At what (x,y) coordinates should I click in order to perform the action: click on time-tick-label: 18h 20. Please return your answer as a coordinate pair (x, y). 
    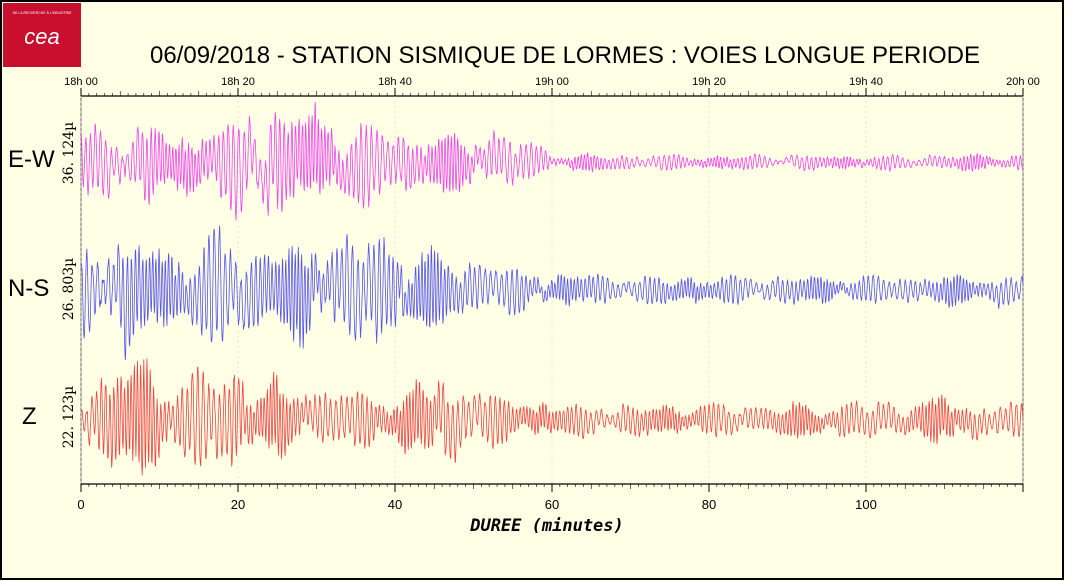
    Looking at the image, I should click on (238, 82).